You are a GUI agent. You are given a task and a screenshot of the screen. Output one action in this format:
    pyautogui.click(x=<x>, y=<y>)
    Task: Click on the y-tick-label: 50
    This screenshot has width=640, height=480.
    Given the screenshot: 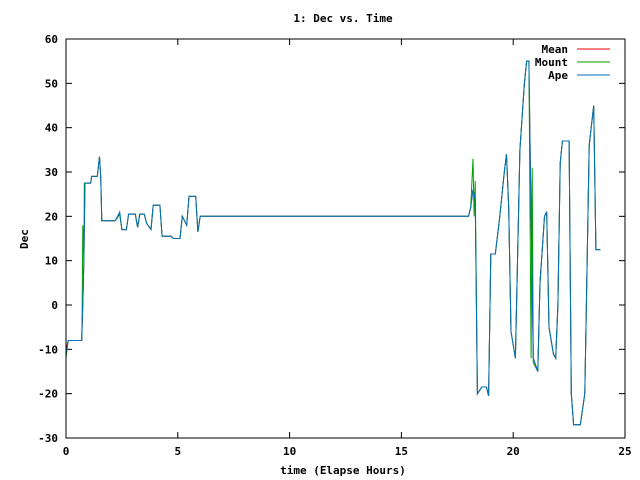 What is the action you would take?
    pyautogui.click(x=51, y=83)
    